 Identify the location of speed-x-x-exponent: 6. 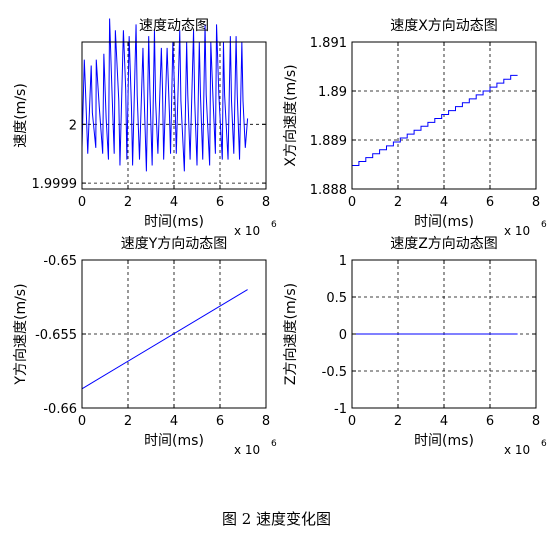
(544, 225).